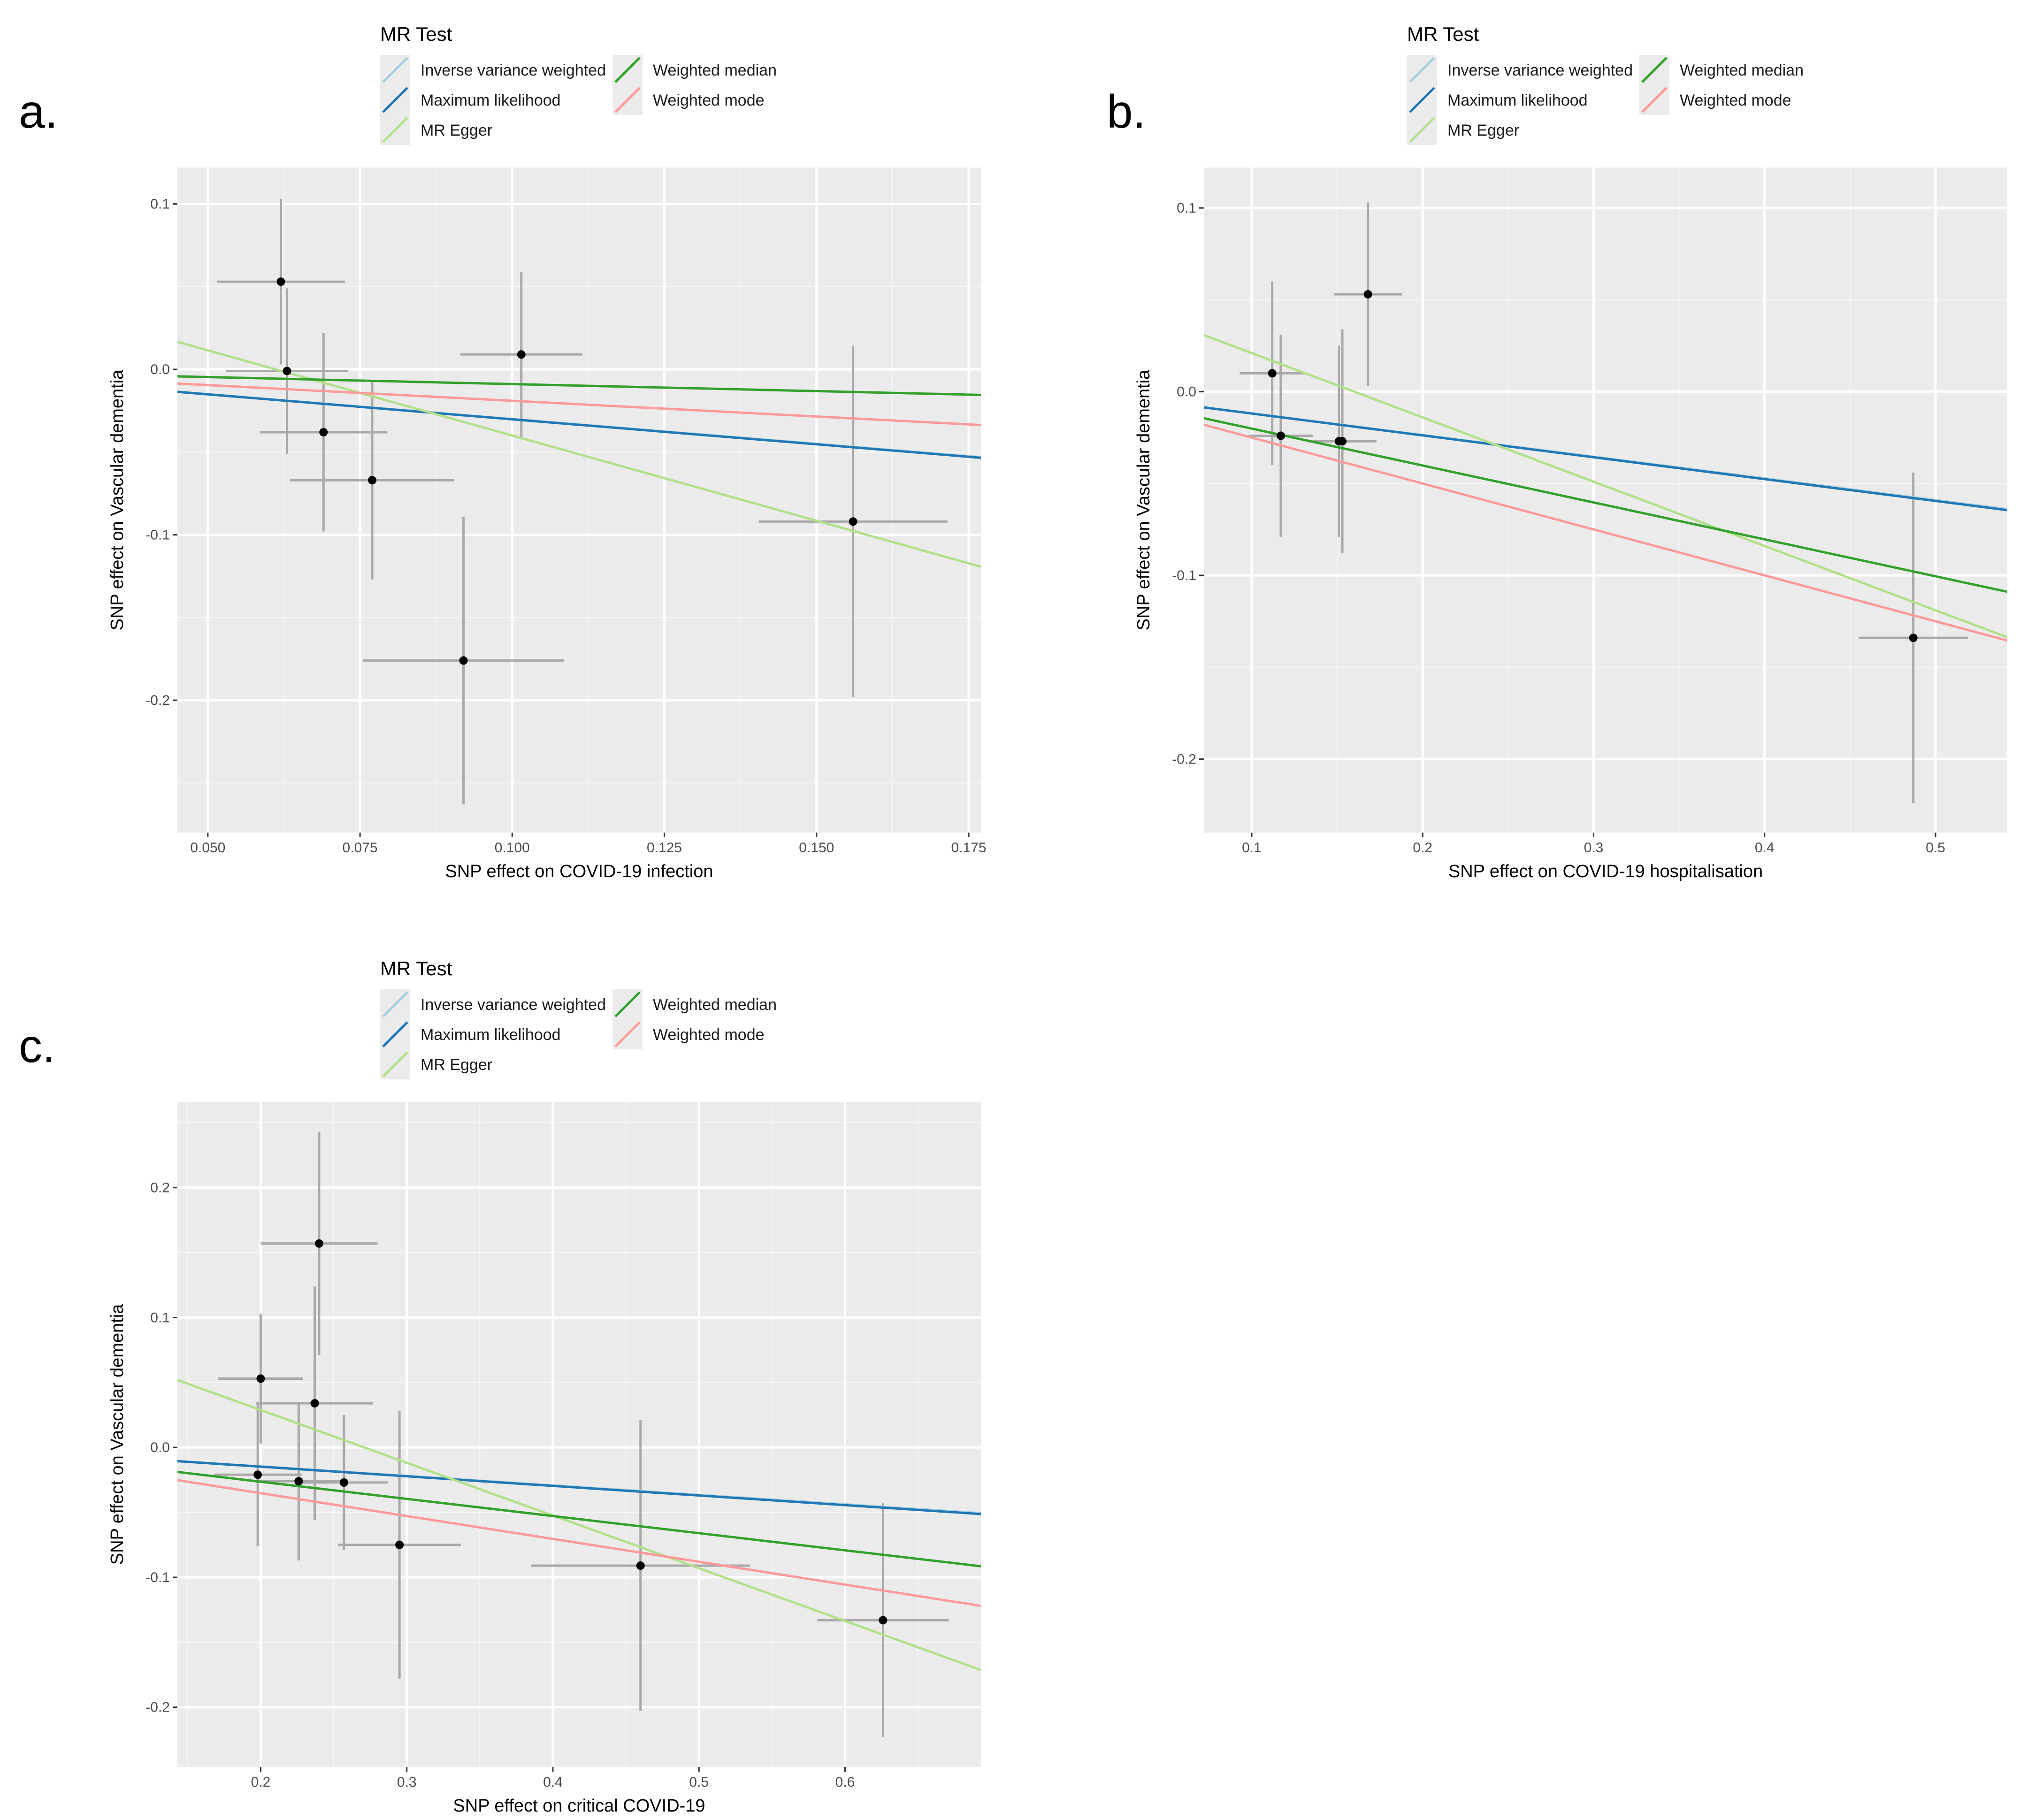 The width and height of the screenshot is (2020, 1820). I want to click on x-axis-title: SNP effect on COVID-19 hospitalisation, so click(1605, 871).